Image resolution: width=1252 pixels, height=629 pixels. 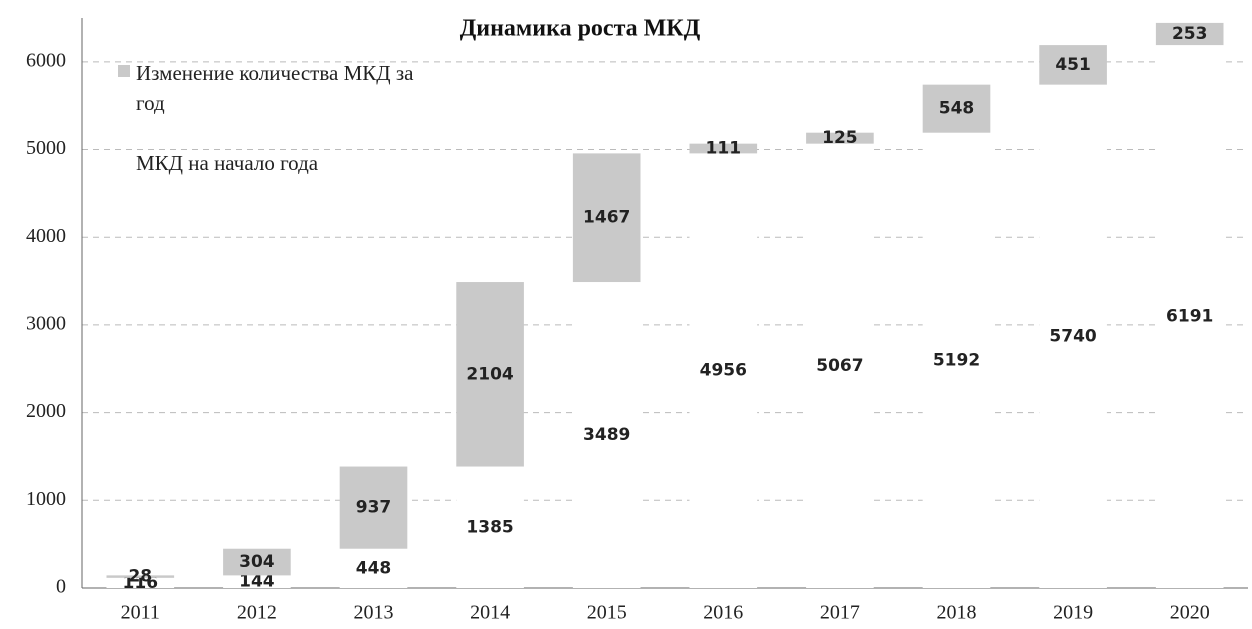 What do you see at coordinates (723, 613) in the screenshot?
I see `x-tick-label: 2016` at bounding box center [723, 613].